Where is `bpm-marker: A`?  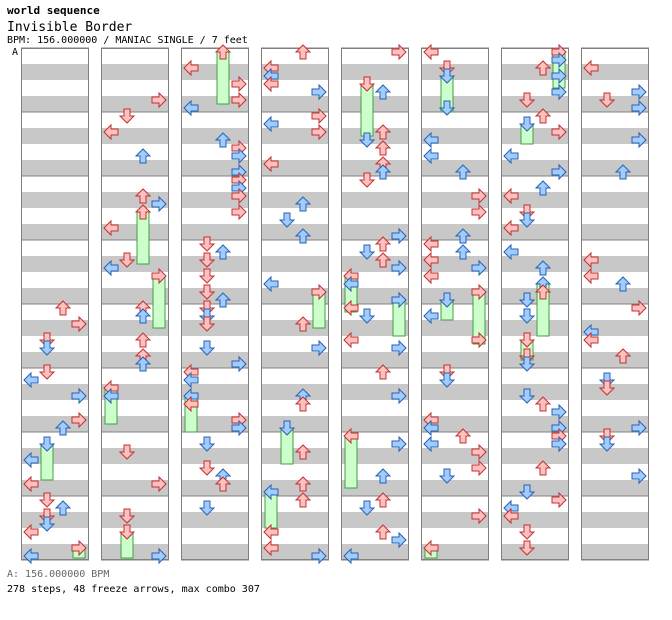
bpm-marker: A is located at coordinates (15, 52).